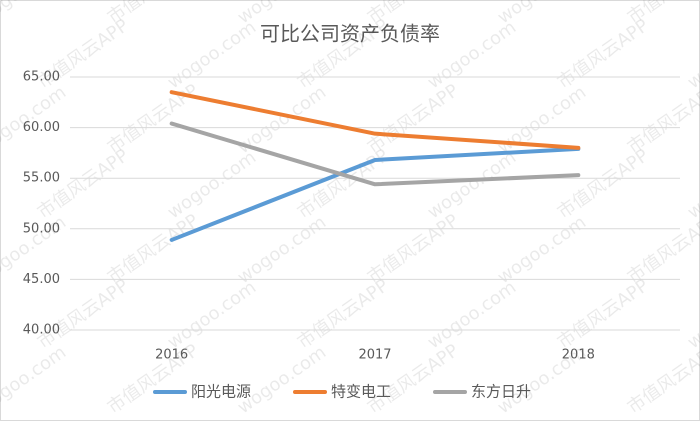  Describe the element at coordinates (41, 330) in the screenshot. I see `y-tick-label: 40.00` at that location.